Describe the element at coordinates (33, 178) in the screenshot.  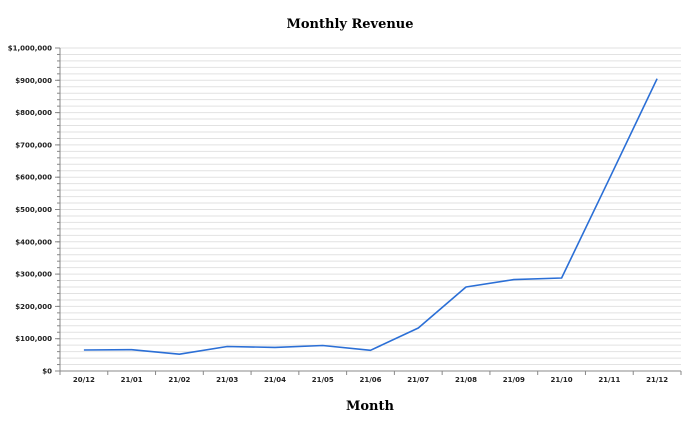
I see `y-tick-label: $600,000` at that location.